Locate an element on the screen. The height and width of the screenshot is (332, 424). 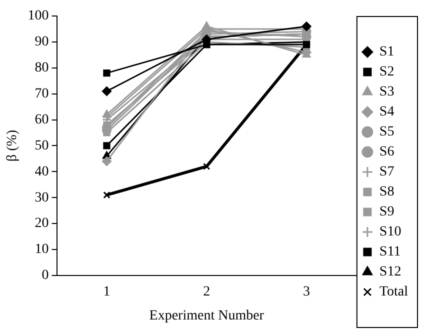
y-tick-label: 10 is located at coordinates (41, 250).